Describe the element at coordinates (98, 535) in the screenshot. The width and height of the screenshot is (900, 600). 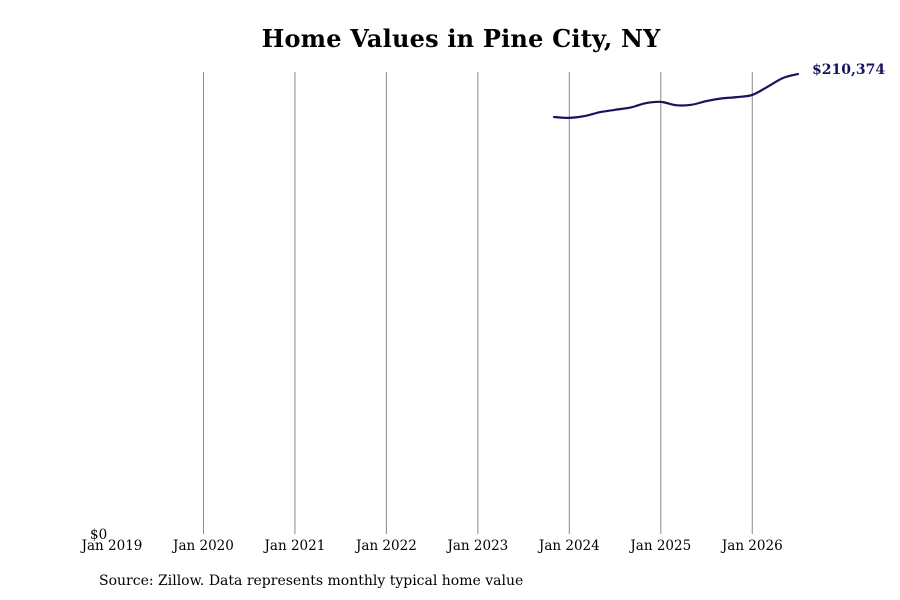
I see `y-tick-label: $0` at that location.